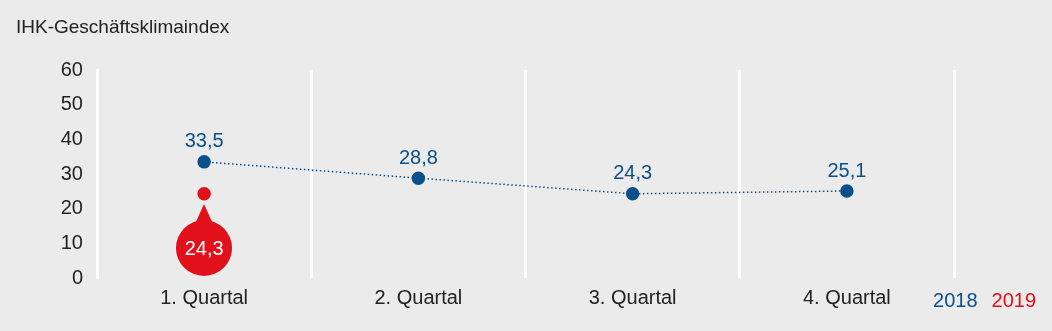 Image resolution: width=1052 pixels, height=331 pixels. Describe the element at coordinates (1014, 299) in the screenshot. I see `text: 2019` at that location.